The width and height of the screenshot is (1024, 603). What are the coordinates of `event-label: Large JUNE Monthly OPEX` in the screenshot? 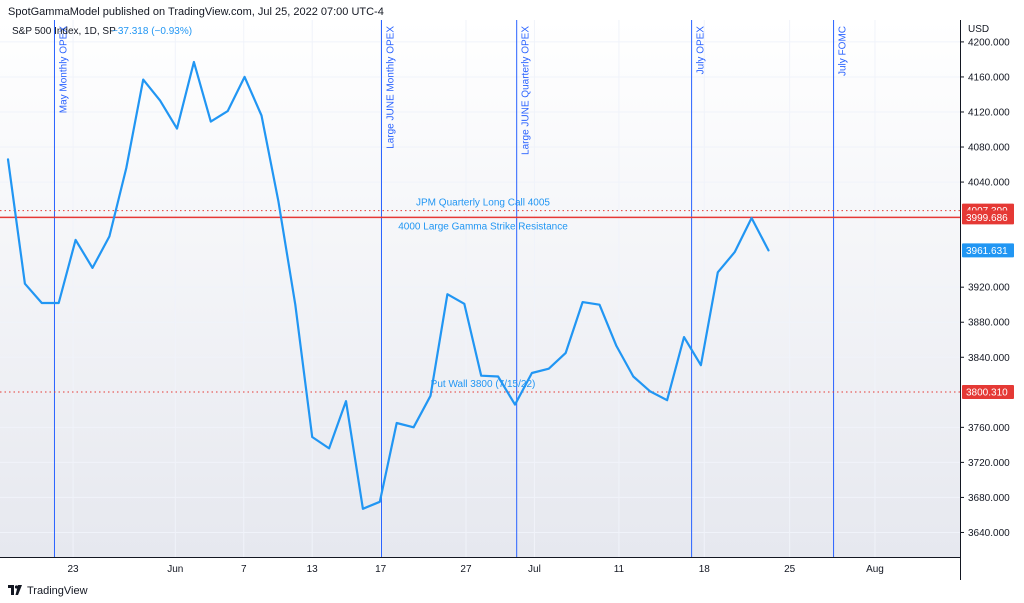 It's located at (390, 87).